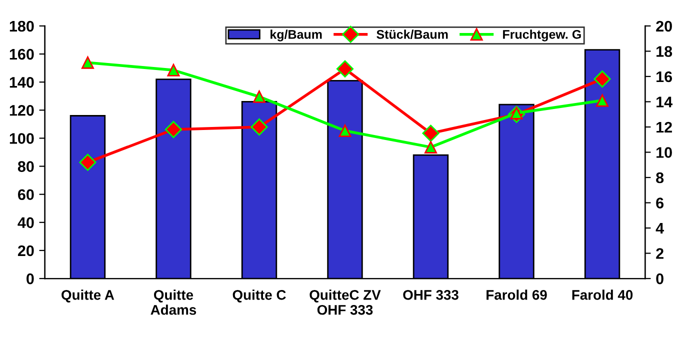 This screenshot has height=346, width=690. I want to click on x-tick-label: Quitte C, so click(259, 296).